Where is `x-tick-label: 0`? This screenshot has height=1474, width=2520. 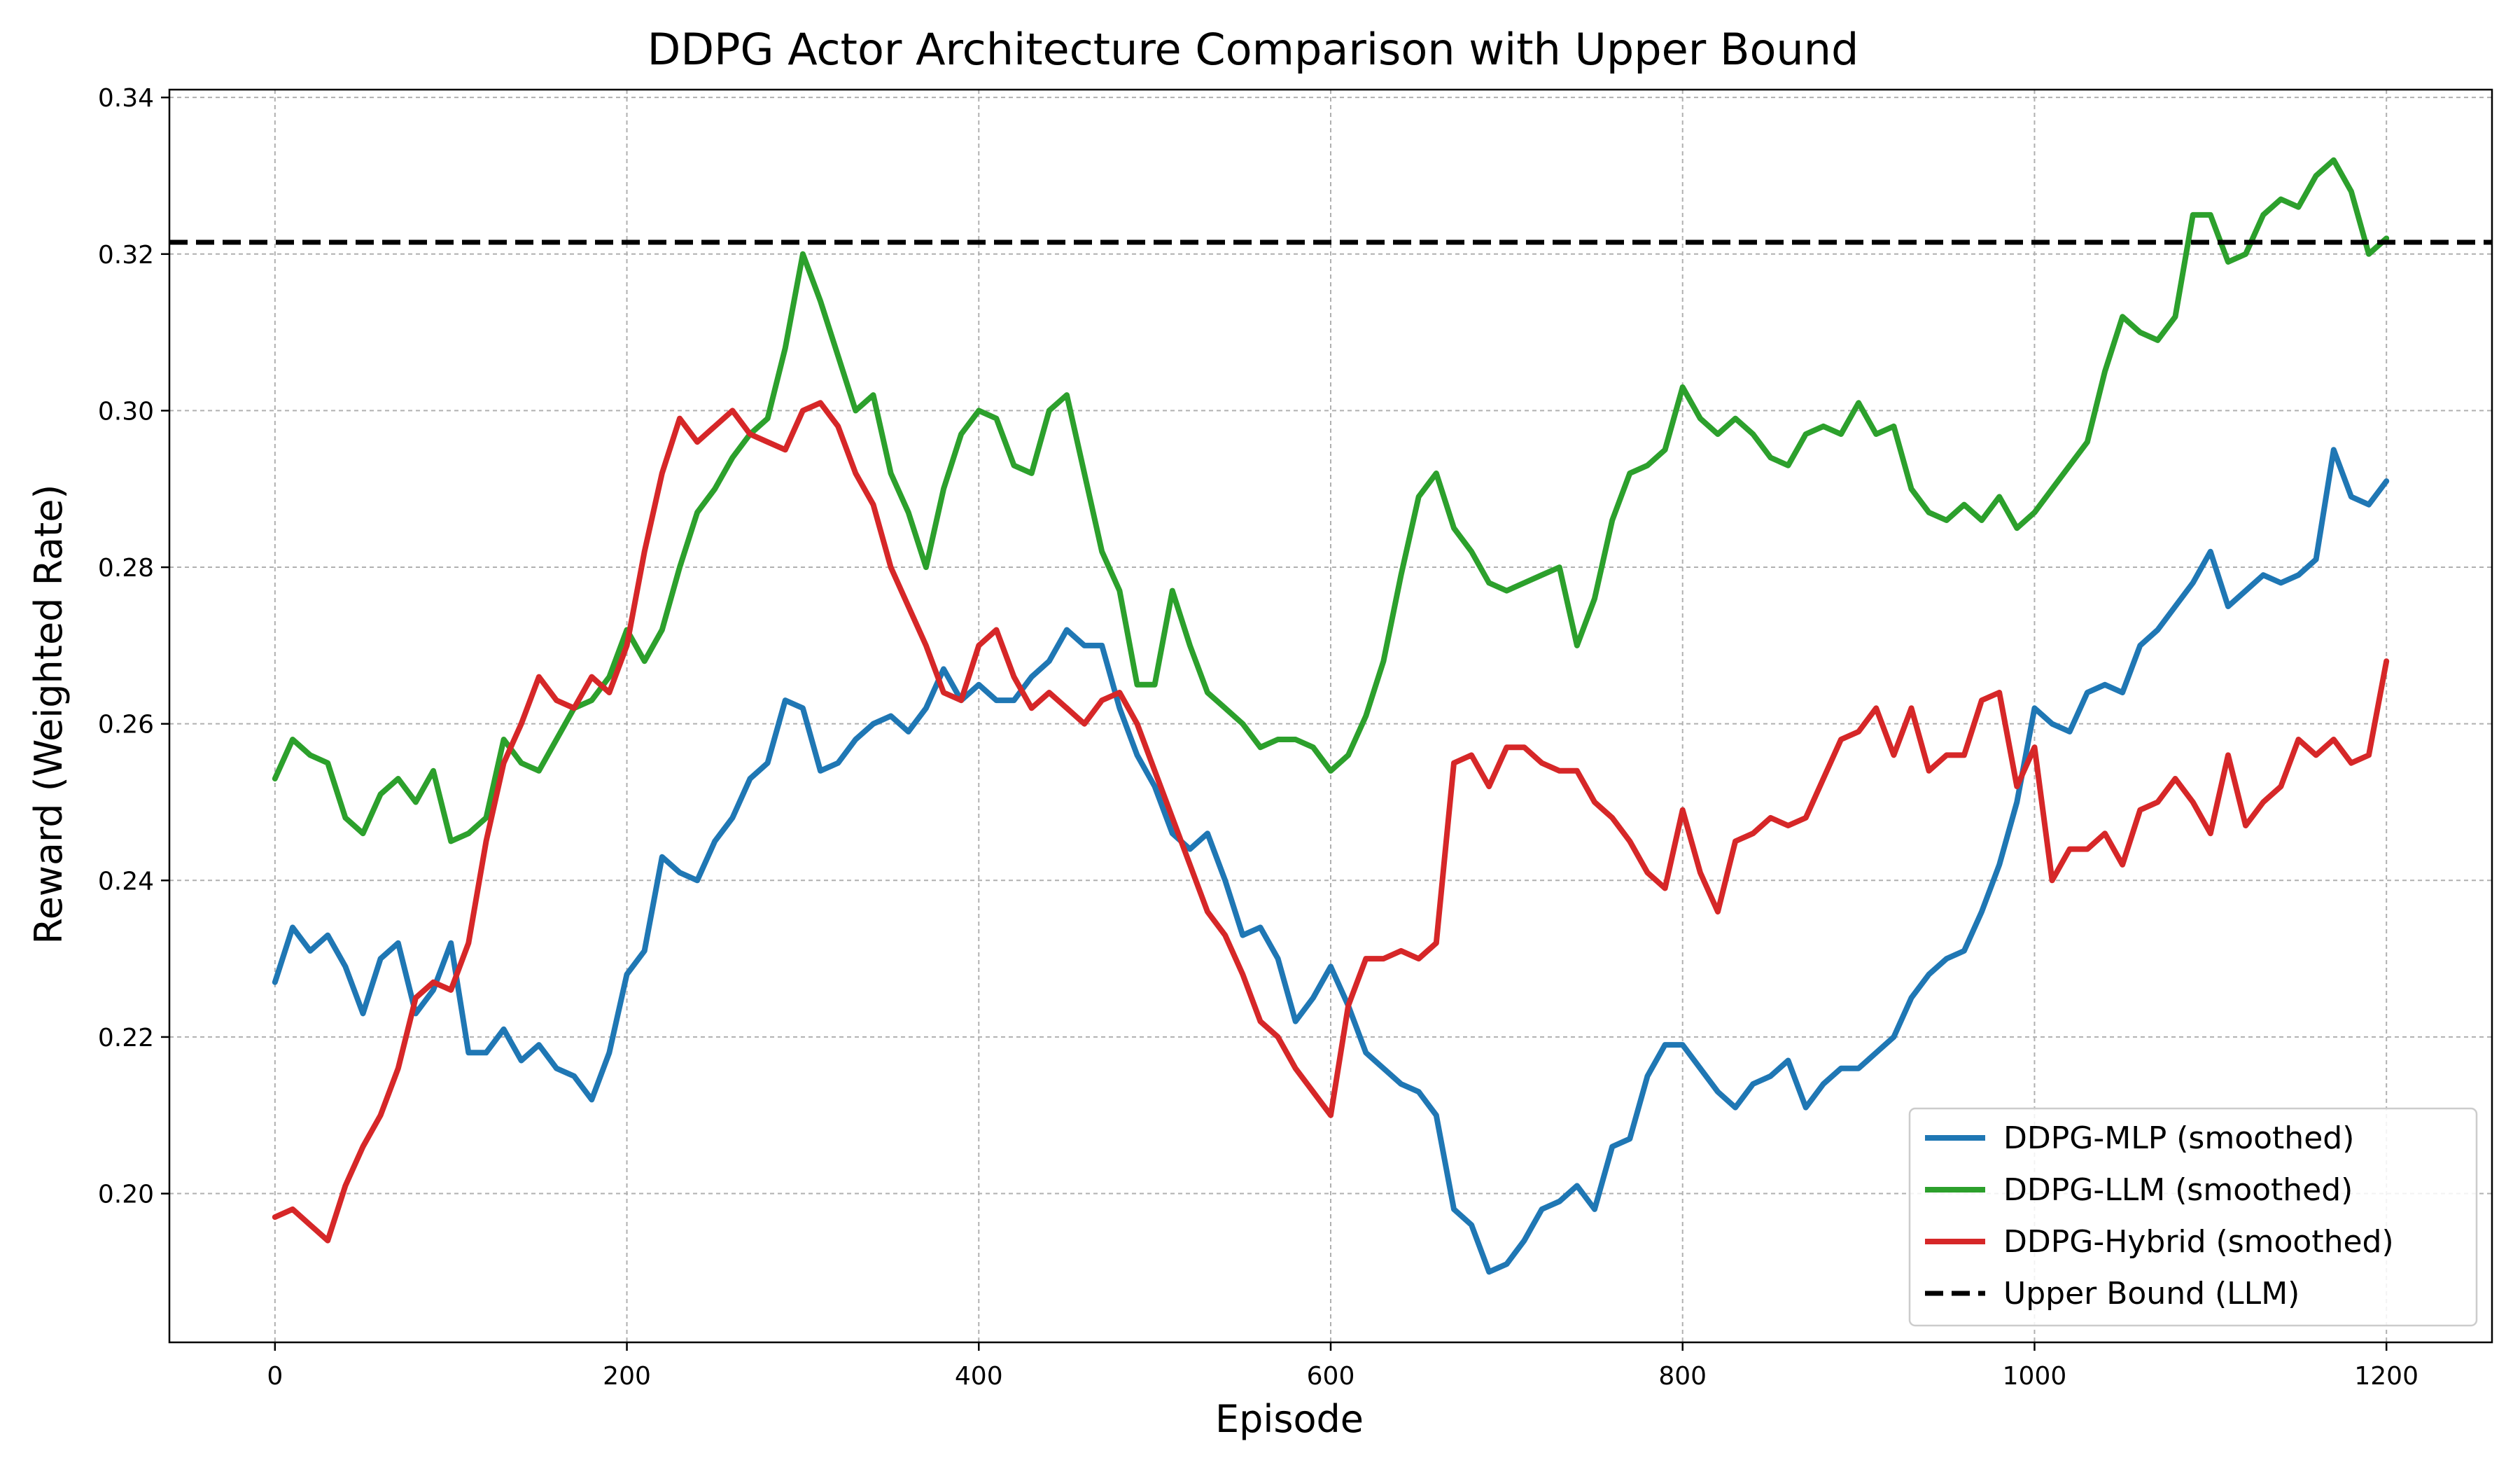
x-tick-label: 0 is located at coordinates (275, 1377).